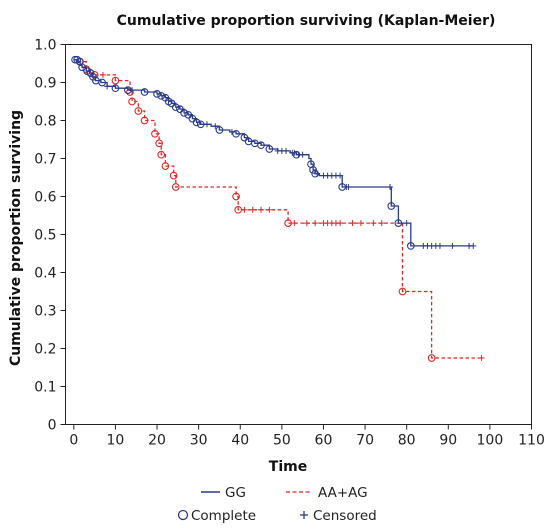 This screenshot has width=551, height=528. I want to click on legend-complete-marker, so click(183, 515).